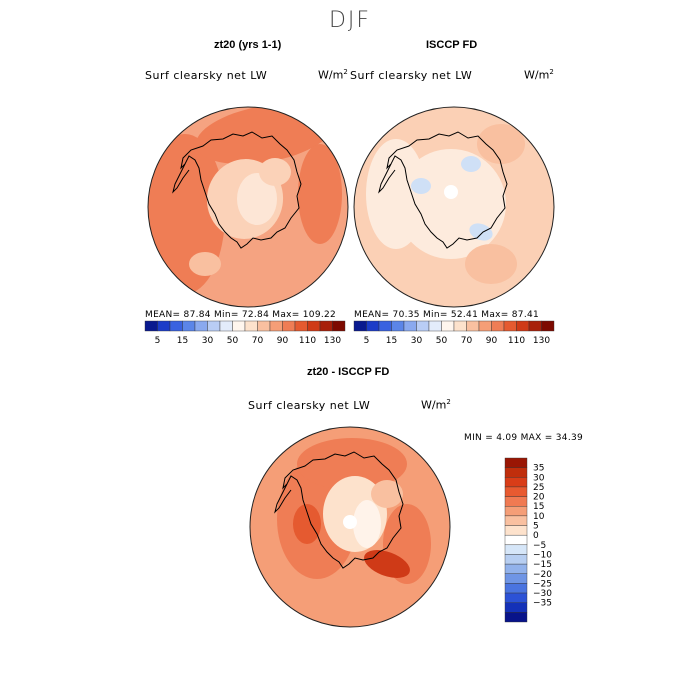 Image resolution: width=700 pixels, height=700 pixels. I want to click on season-title: DJF, so click(350, 20).